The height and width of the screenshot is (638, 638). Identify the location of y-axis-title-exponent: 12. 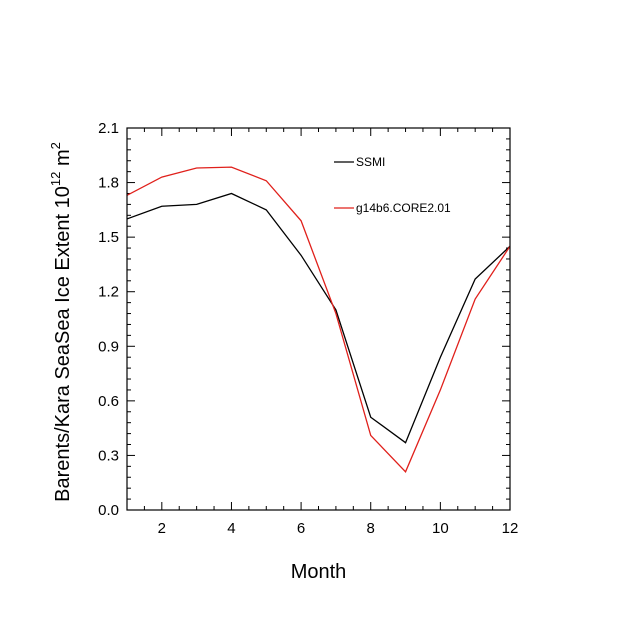
(55, 179).